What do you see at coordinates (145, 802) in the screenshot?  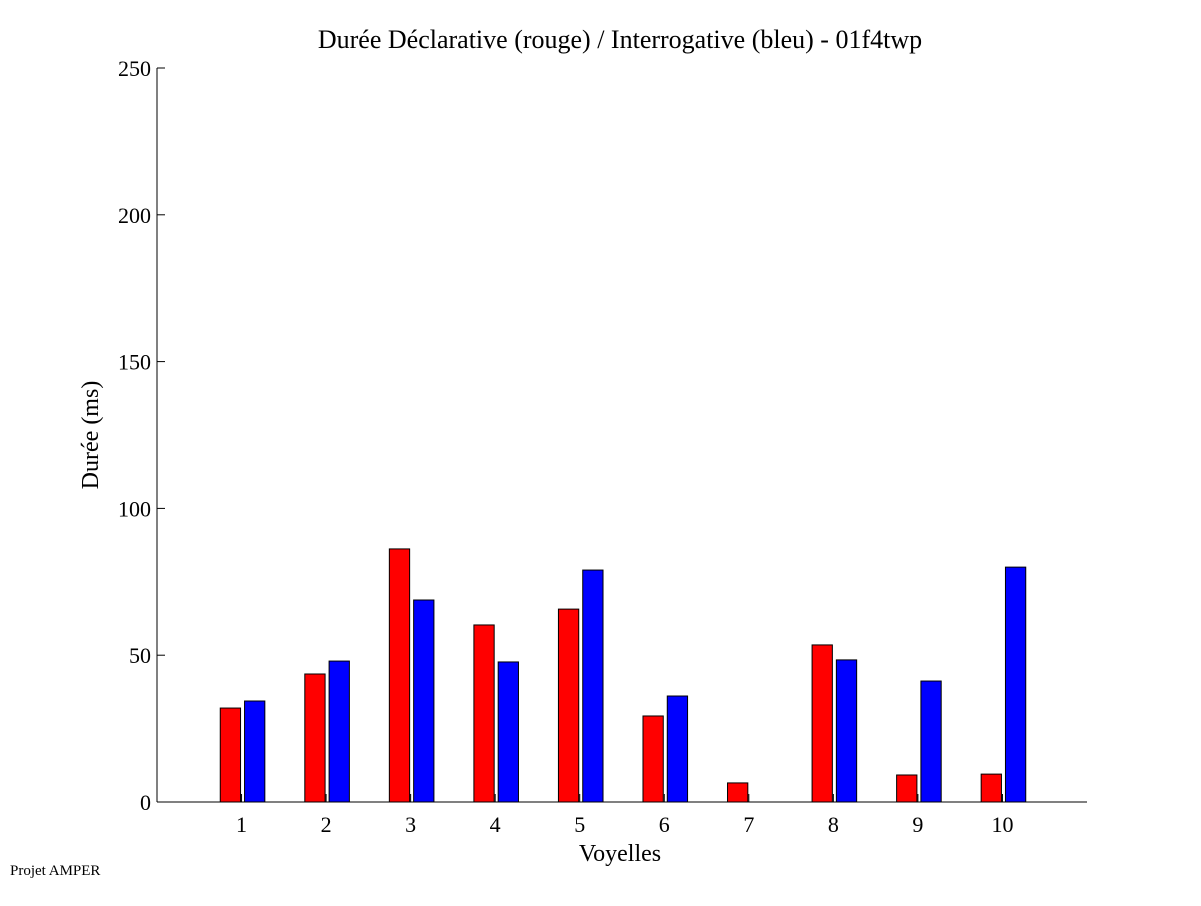 I see `y-tick-label: 0` at bounding box center [145, 802].